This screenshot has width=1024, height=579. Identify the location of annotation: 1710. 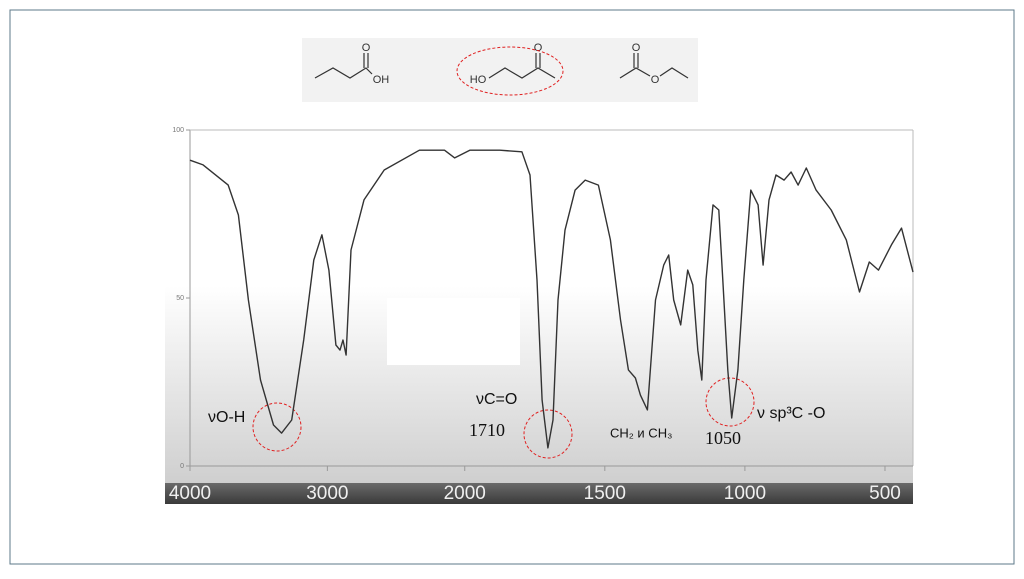
(487, 430).